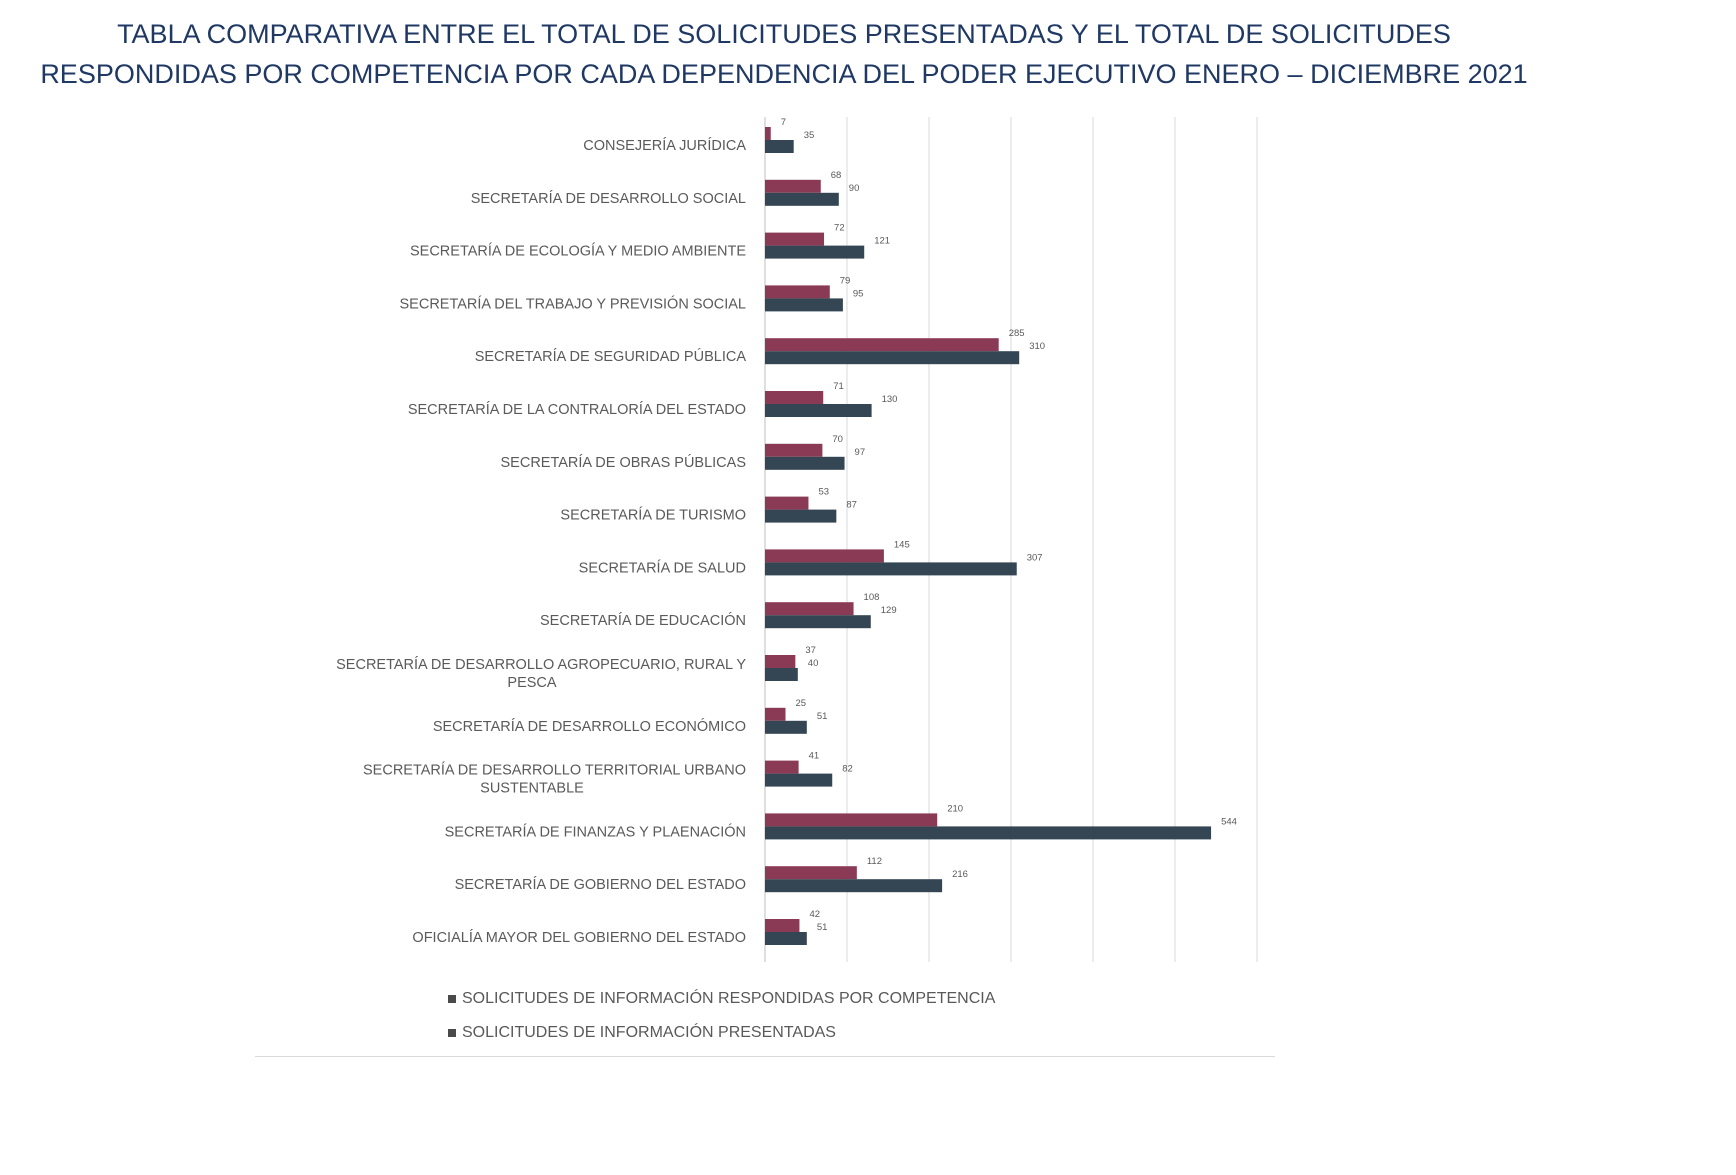 Image resolution: width=1736 pixels, height=1175 pixels. I want to click on data-label: 210, so click(955, 808).